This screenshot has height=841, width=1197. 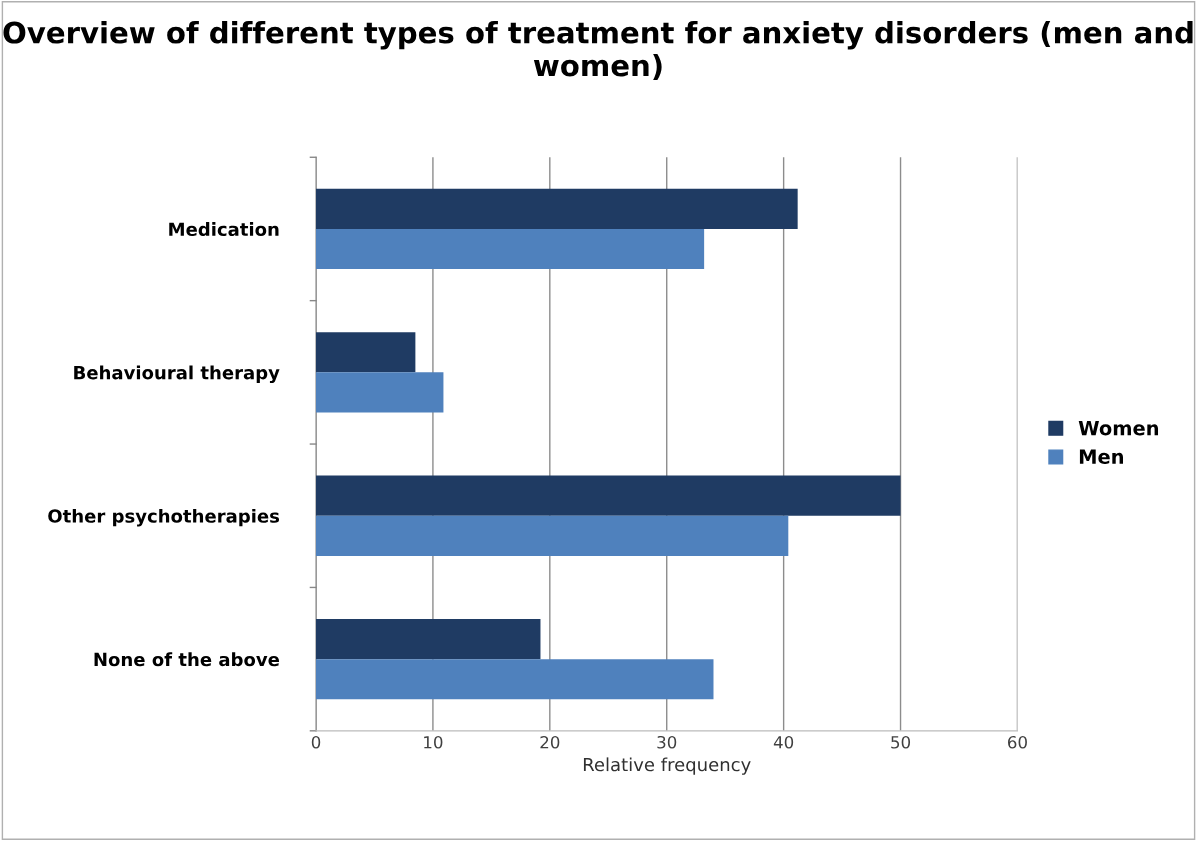 What do you see at coordinates (177, 374) in the screenshot?
I see `y-tick-label: Behavioural therapy` at bounding box center [177, 374].